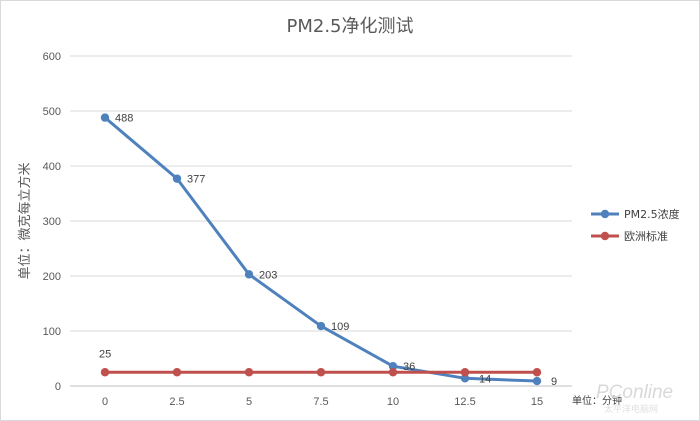 This screenshot has height=421, width=700. Describe the element at coordinates (176, 402) in the screenshot. I see `x-tick-label: 2.5` at that location.